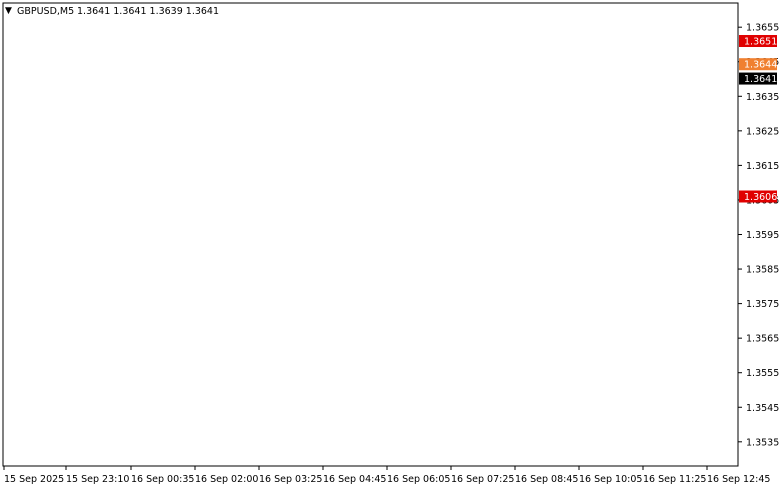  What do you see at coordinates (418, 479) in the screenshot?
I see `x-tick-label: 16 Sep 06:05` at bounding box center [418, 479].